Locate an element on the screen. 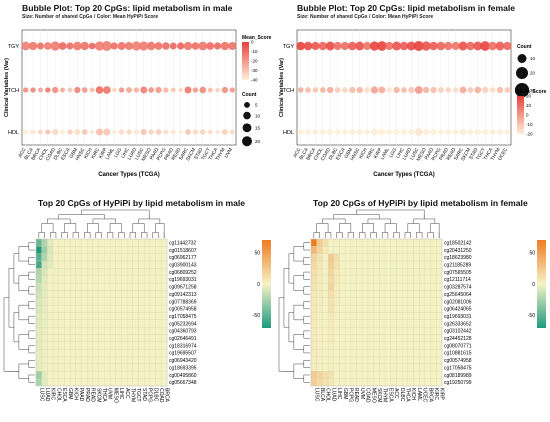 This screenshot has height=422, width=550. x-tick-label: ACC is located at coordinates (297, 153).